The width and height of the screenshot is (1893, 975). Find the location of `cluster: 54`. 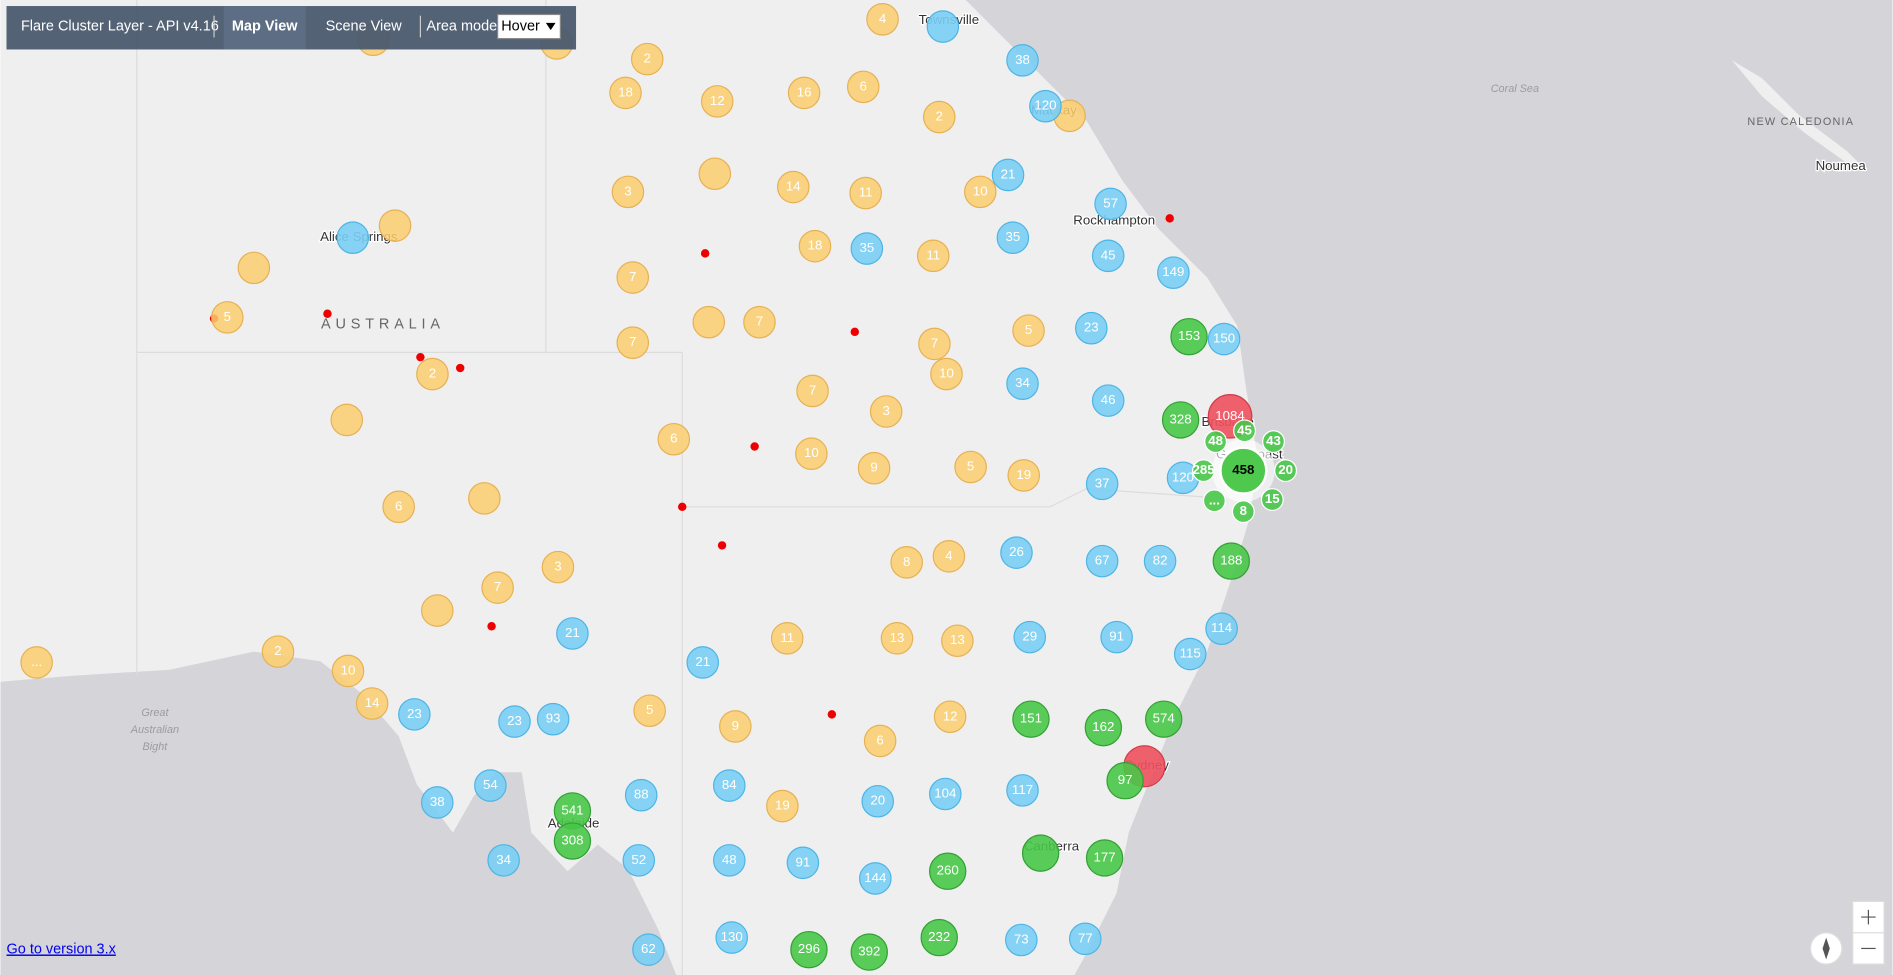

cluster: 54 is located at coordinates (490, 785).